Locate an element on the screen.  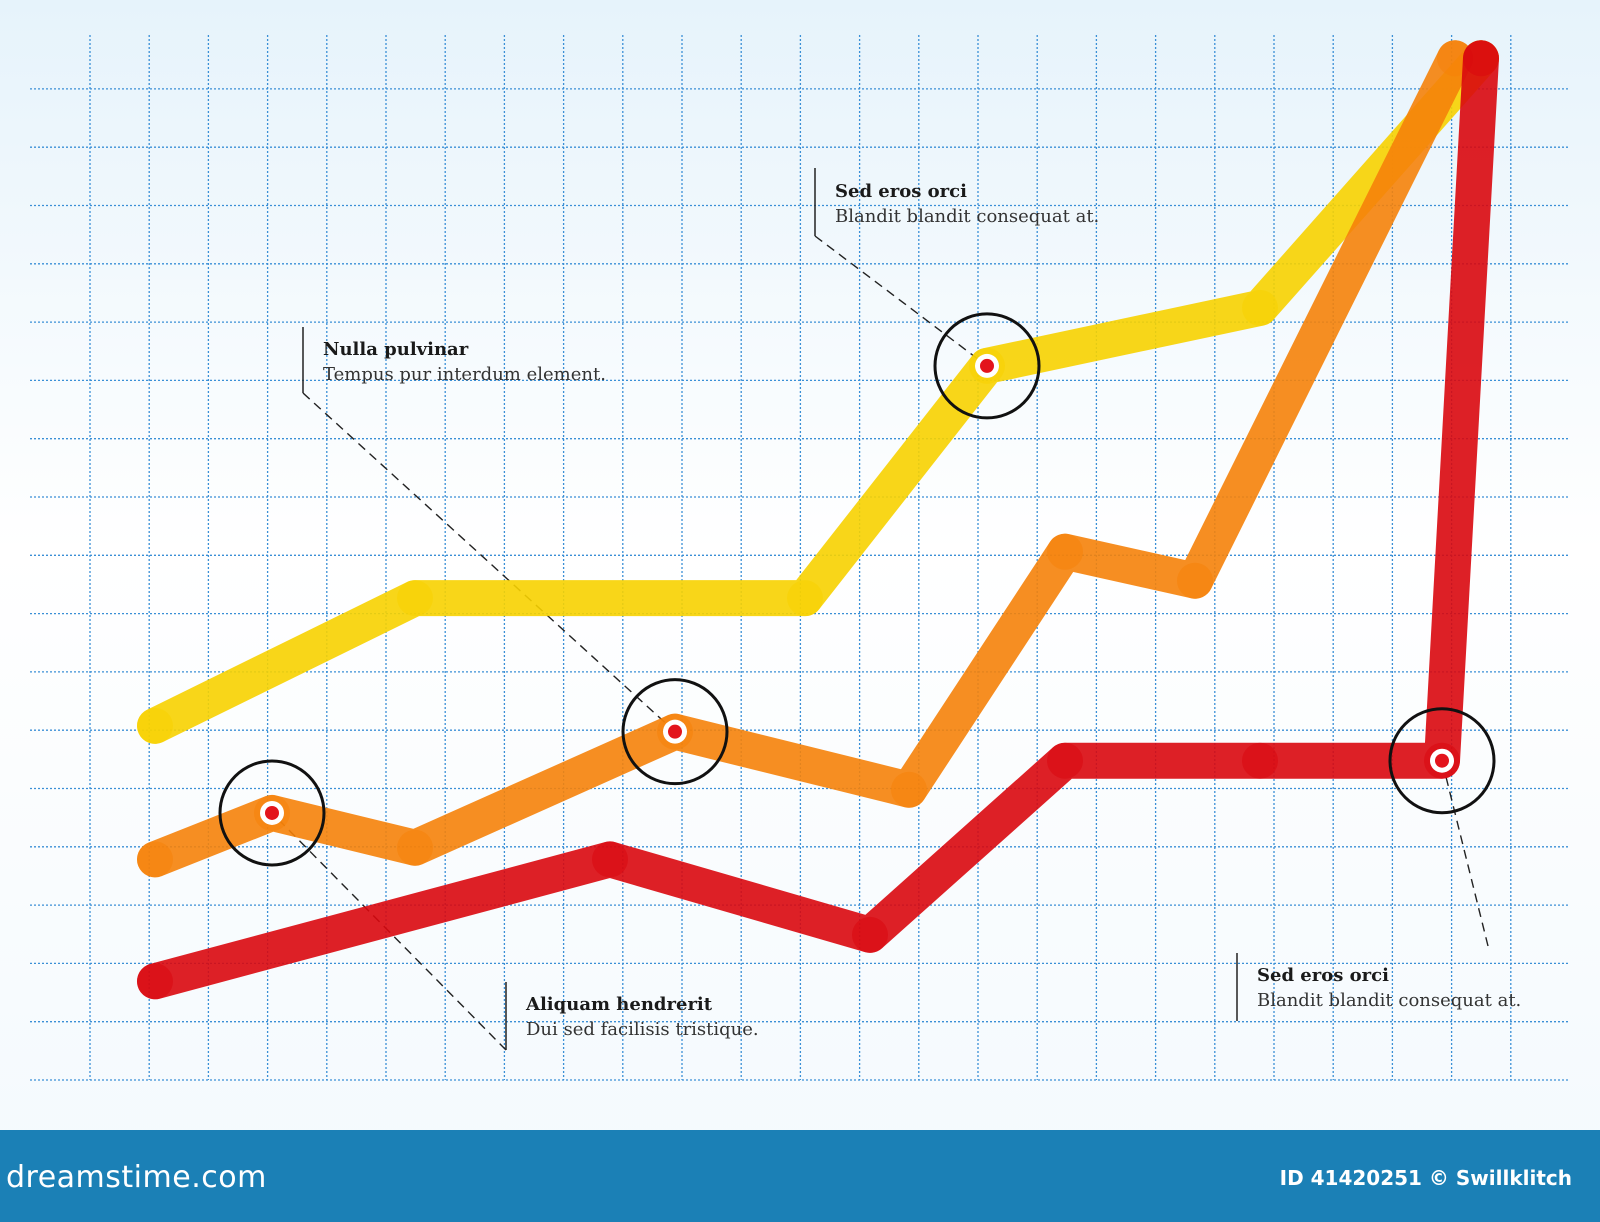
callout-title: Nulla pulvinar is located at coordinates (396, 349).